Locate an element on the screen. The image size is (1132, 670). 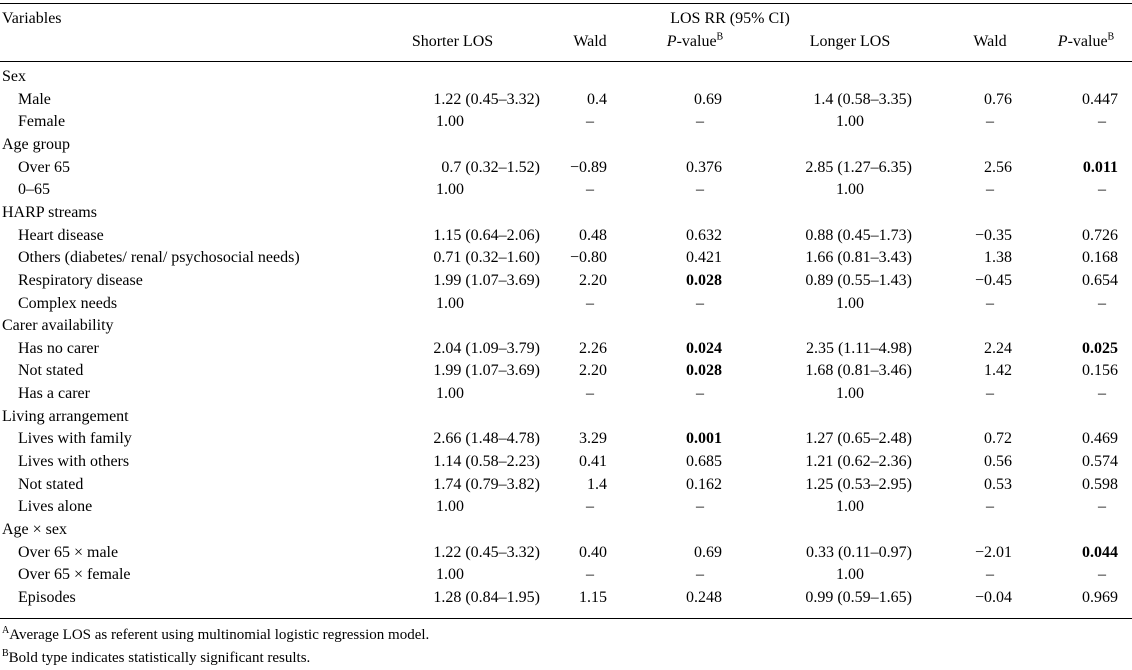
cell-longer-los: 1.4 (0.58–3.35) is located at coordinates (862, 99).